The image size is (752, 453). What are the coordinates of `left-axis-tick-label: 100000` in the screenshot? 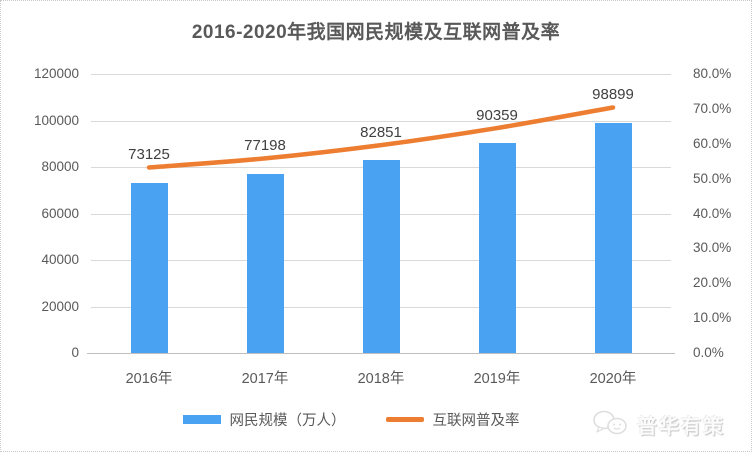 It's located at (56, 120).